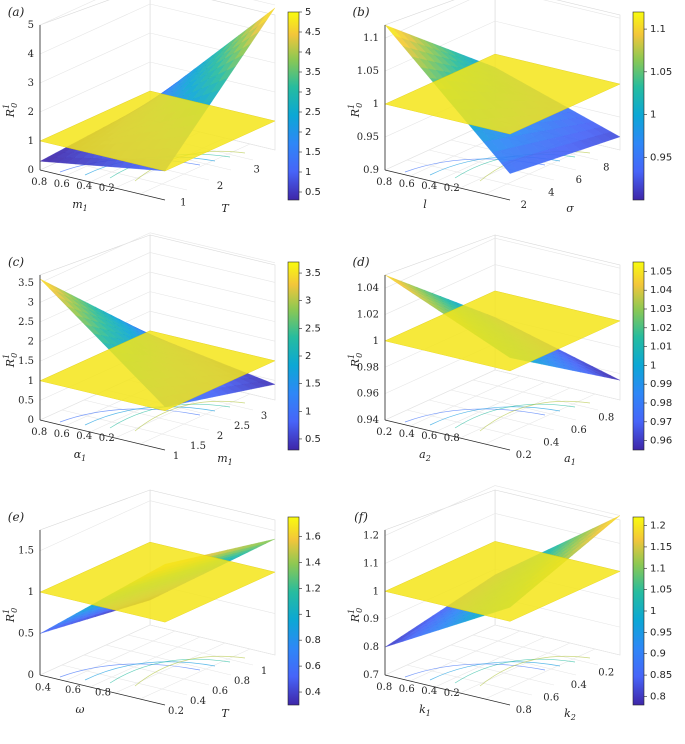  What do you see at coordinates (360, 262) in the screenshot?
I see `panel-label: (d)` at bounding box center [360, 262].